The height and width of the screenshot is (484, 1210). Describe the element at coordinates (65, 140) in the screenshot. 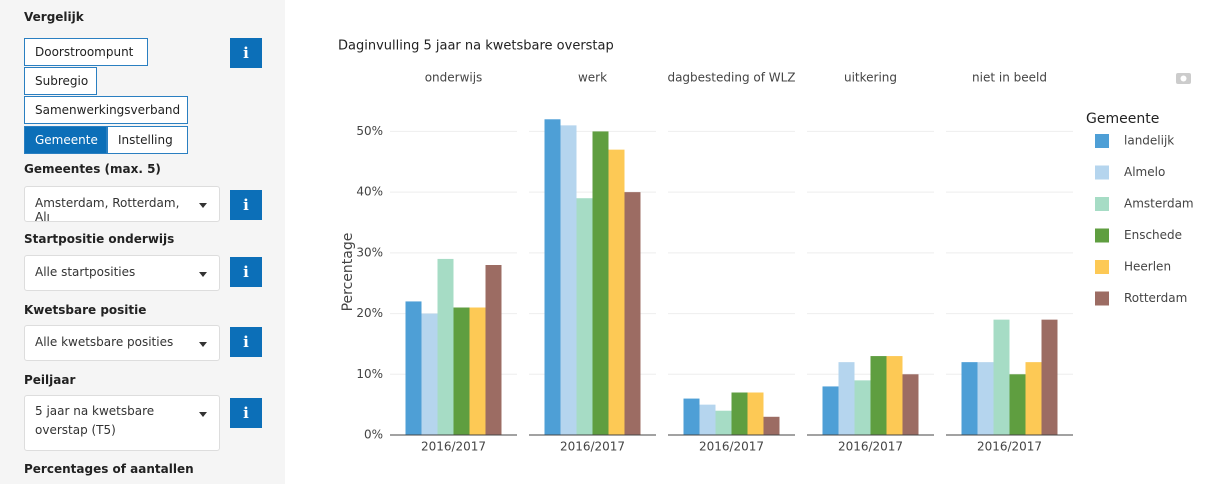

I see `compare-option: Gemeente` at that location.